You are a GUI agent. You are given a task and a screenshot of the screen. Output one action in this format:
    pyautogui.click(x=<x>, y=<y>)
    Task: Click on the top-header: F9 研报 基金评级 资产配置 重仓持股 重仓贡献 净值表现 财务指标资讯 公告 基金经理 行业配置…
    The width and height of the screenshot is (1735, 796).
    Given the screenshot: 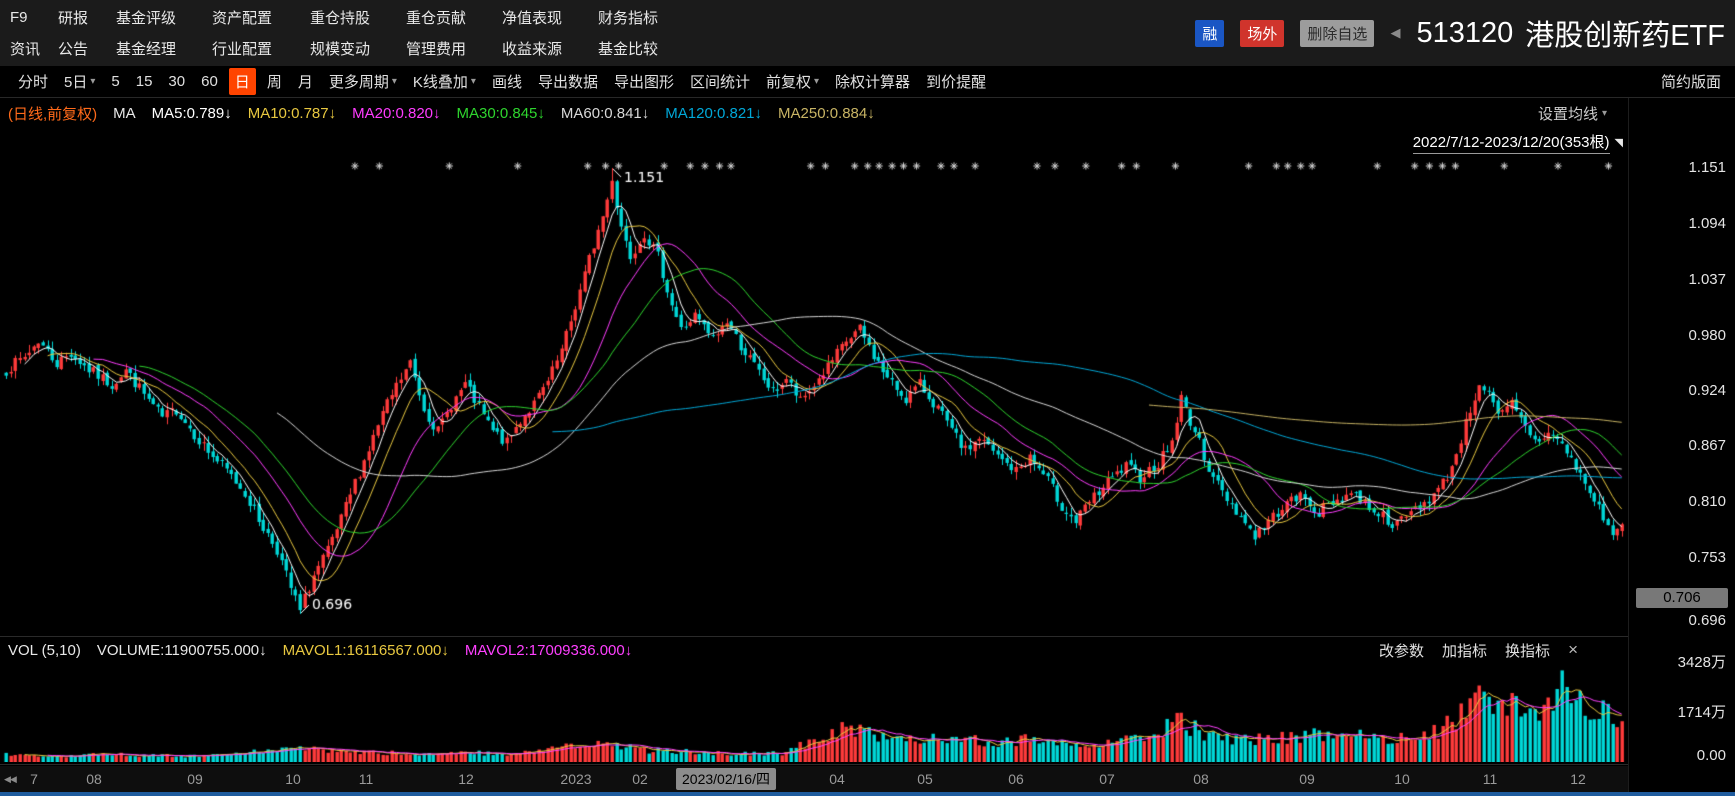 What is the action you would take?
    pyautogui.click(x=867, y=33)
    